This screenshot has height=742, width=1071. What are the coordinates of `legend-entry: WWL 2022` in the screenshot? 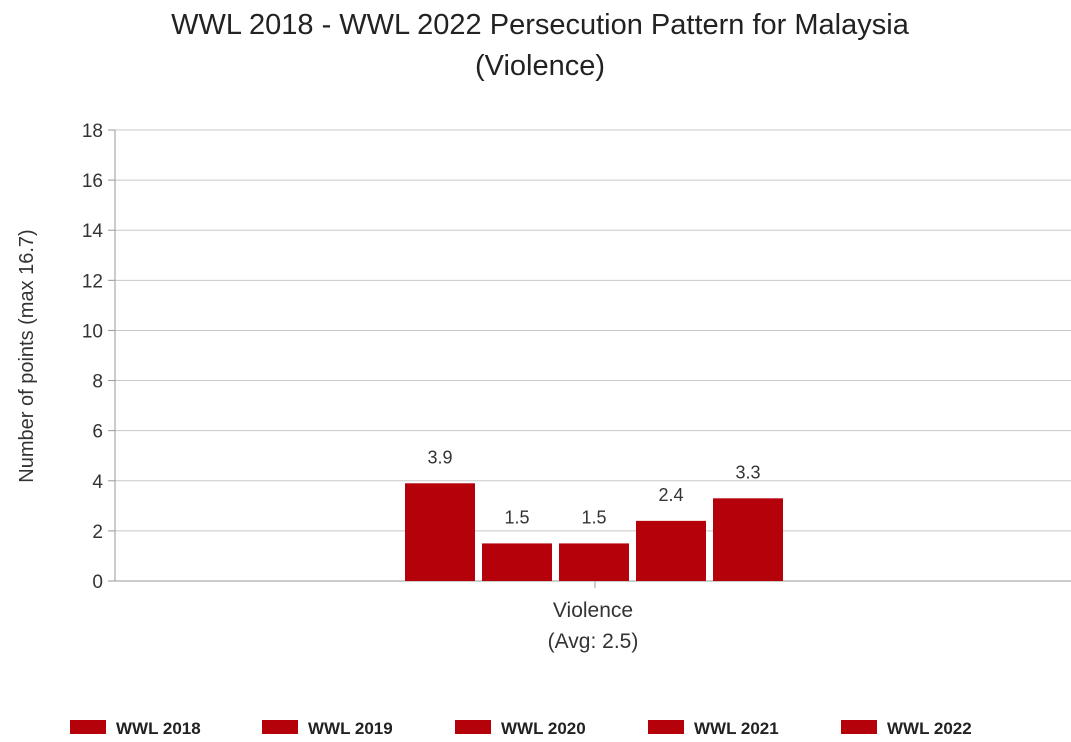 It's located at (929, 728).